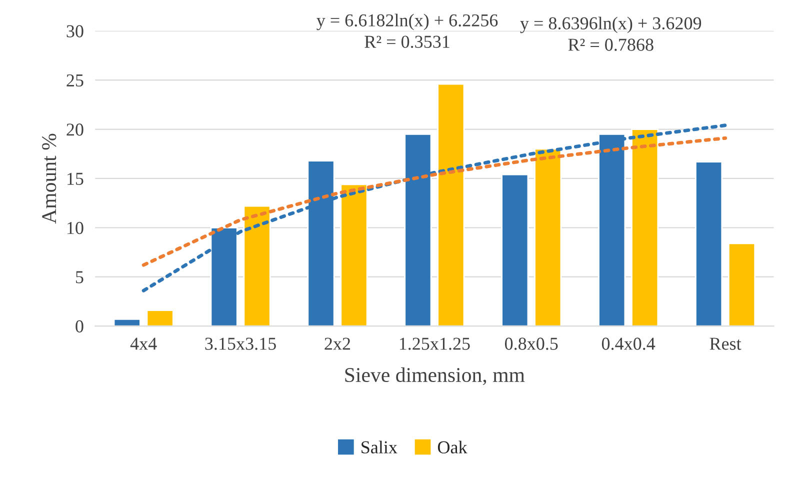 The height and width of the screenshot is (483, 806). Describe the element at coordinates (435, 344) in the screenshot. I see `x-tick-label: 1.25x1.25` at that location.